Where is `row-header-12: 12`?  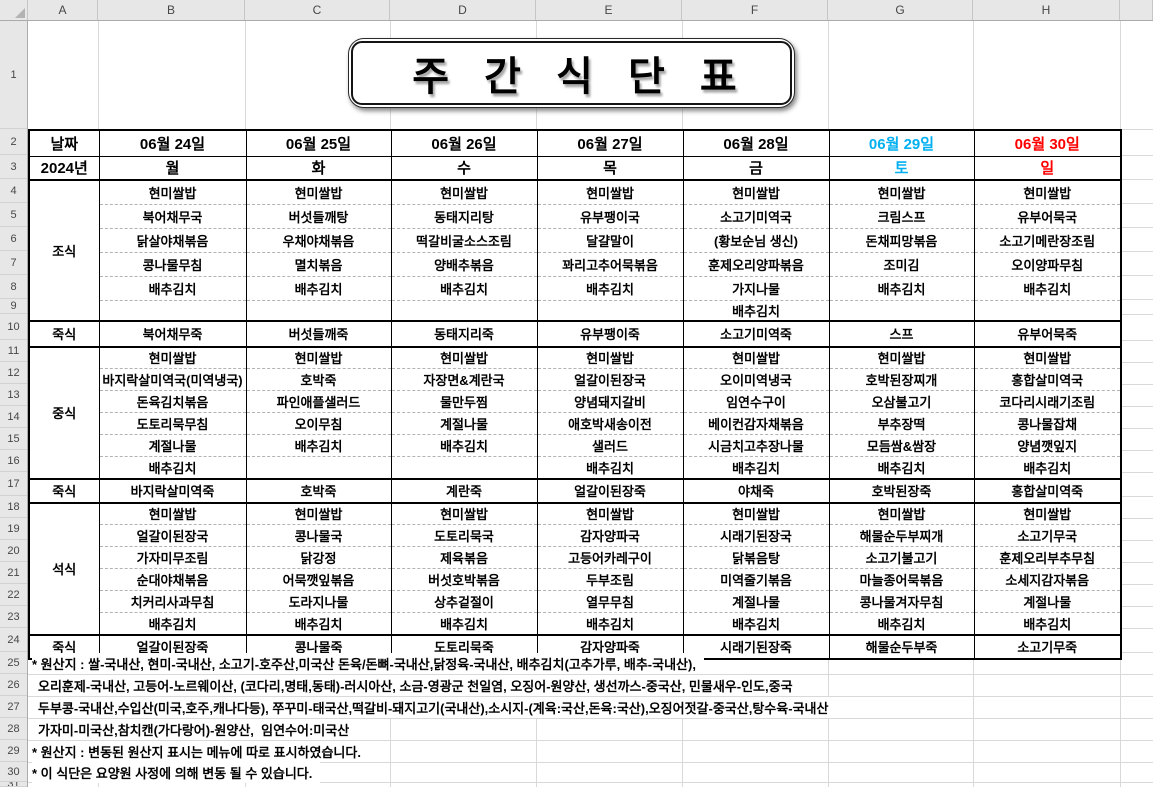
row-header-12: 12 is located at coordinates (13, 373).